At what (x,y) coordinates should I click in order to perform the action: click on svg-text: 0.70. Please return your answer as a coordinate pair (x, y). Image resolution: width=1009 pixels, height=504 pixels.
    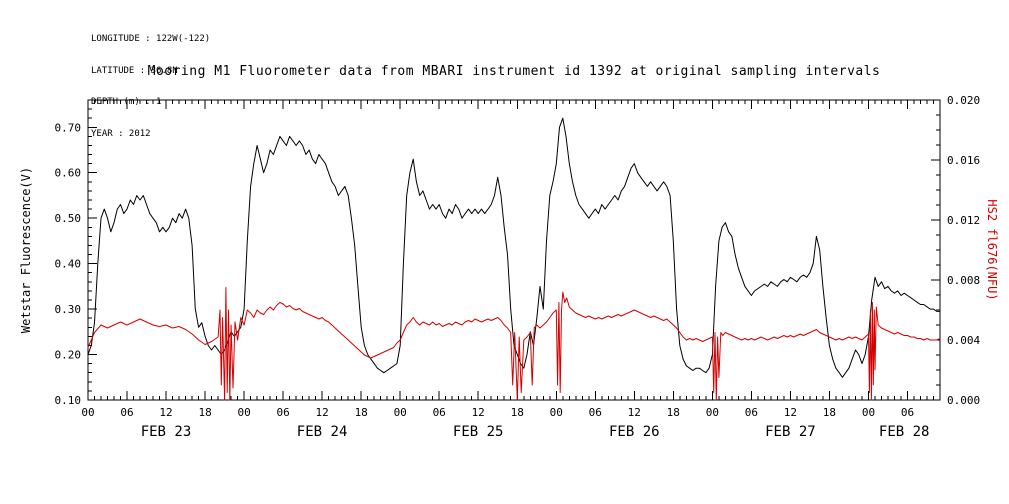
    Looking at the image, I should click on (68, 127).